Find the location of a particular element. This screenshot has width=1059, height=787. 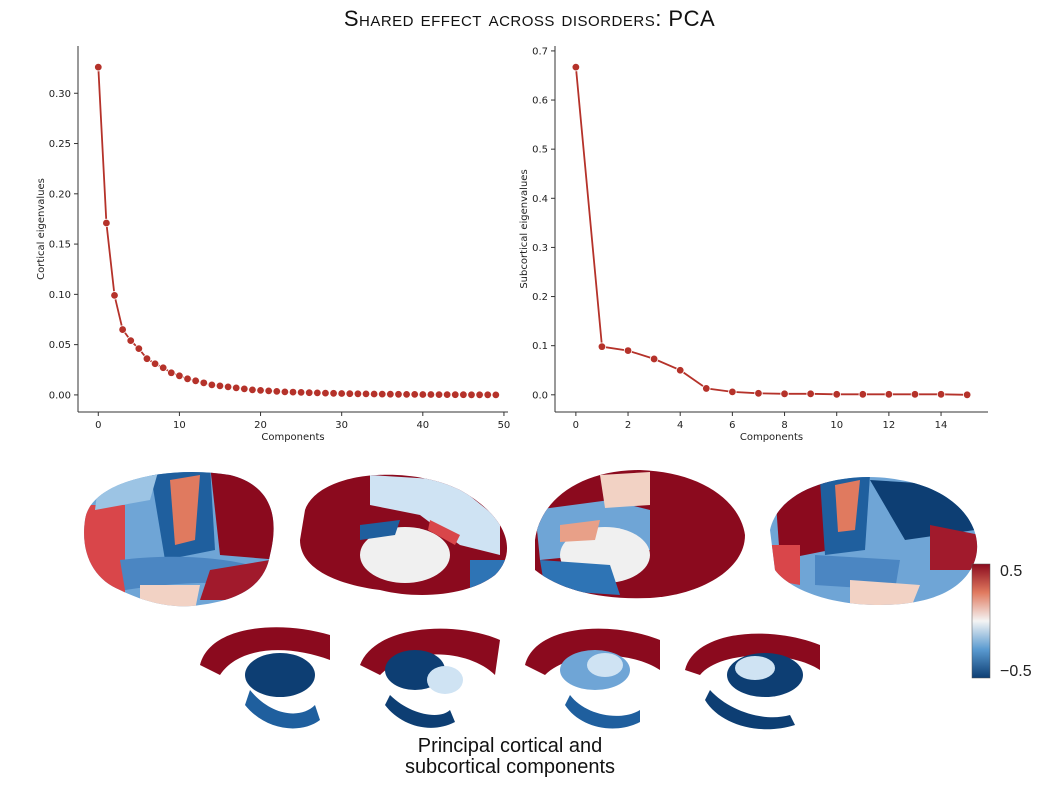

x-tick-label: 4 is located at coordinates (680, 425).